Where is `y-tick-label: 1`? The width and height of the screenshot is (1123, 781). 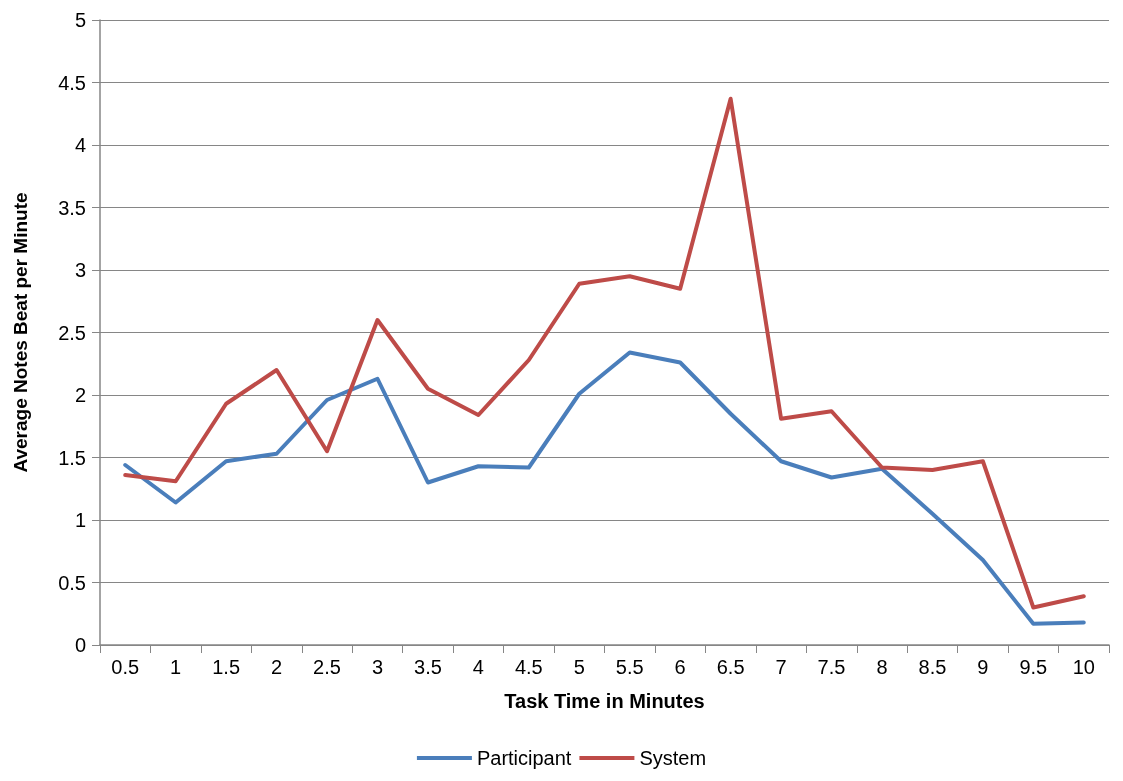 y-tick-label: 1 is located at coordinates (80, 520).